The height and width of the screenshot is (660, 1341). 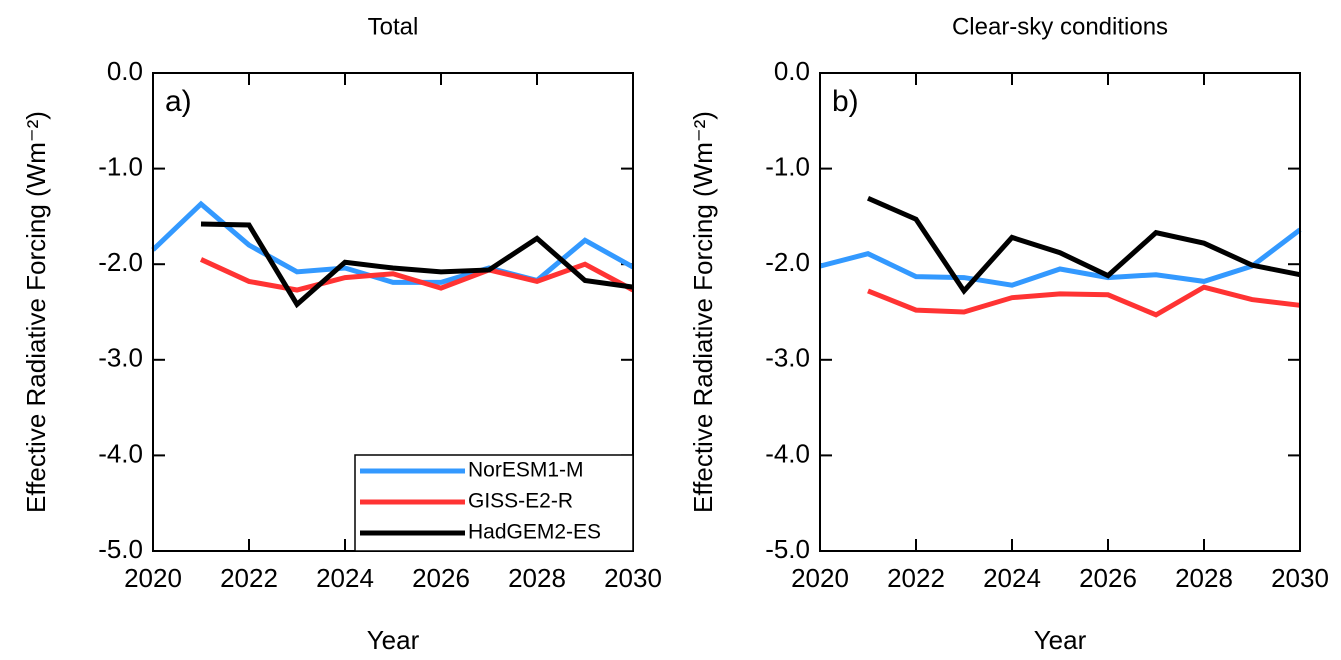 I want to click on panel-label: a), so click(x=178, y=101).